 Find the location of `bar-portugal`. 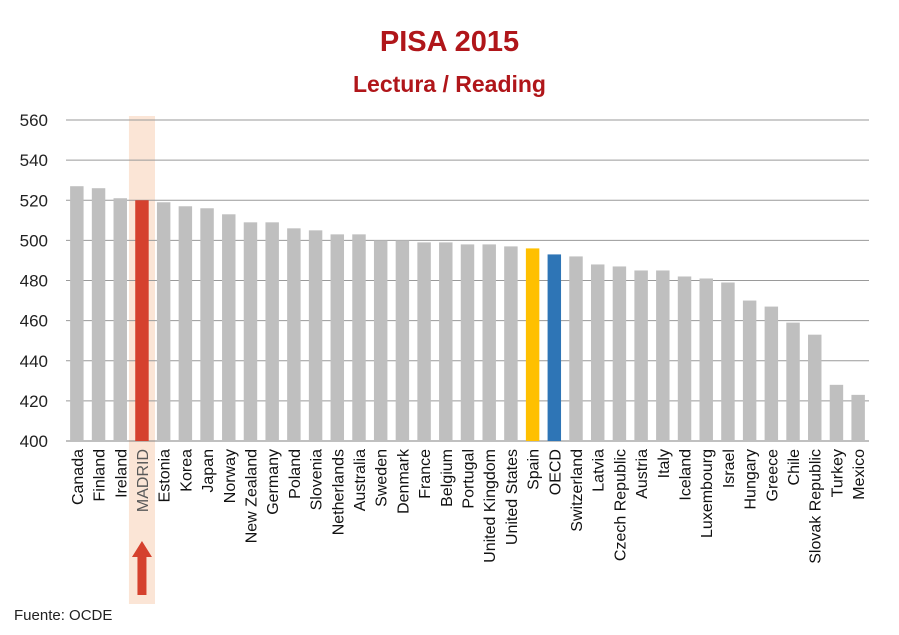

bar-portugal is located at coordinates (467, 342).